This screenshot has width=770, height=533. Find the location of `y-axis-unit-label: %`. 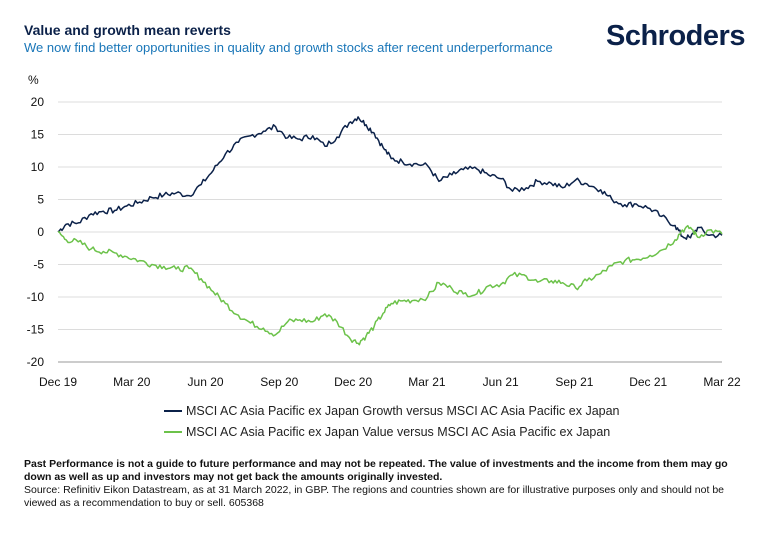

y-axis-unit-label: % is located at coordinates (33, 80).